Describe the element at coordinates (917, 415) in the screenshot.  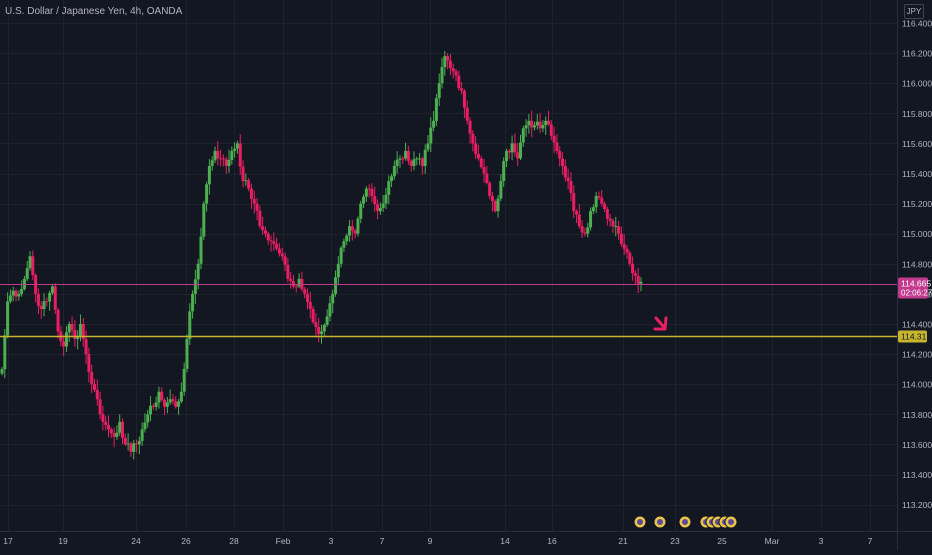
I see `price-tick-label: 113.800` at that location.